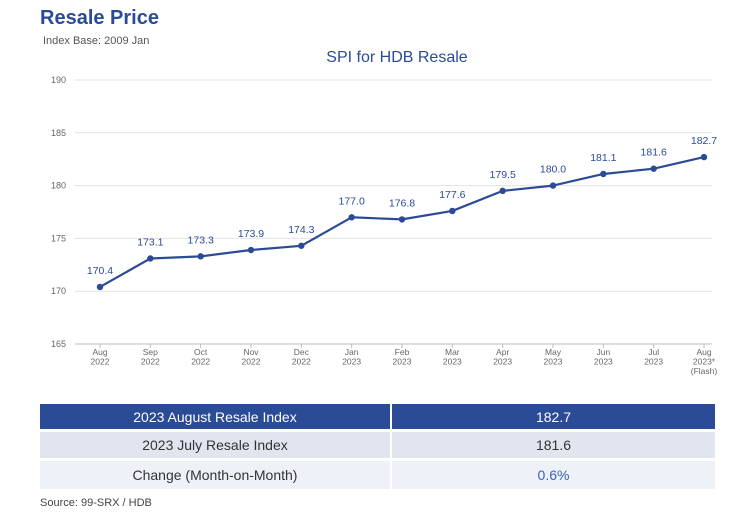 This screenshot has width=750, height=517. I want to click on source-note: Source: 99-SRX / HDB, so click(96, 503).